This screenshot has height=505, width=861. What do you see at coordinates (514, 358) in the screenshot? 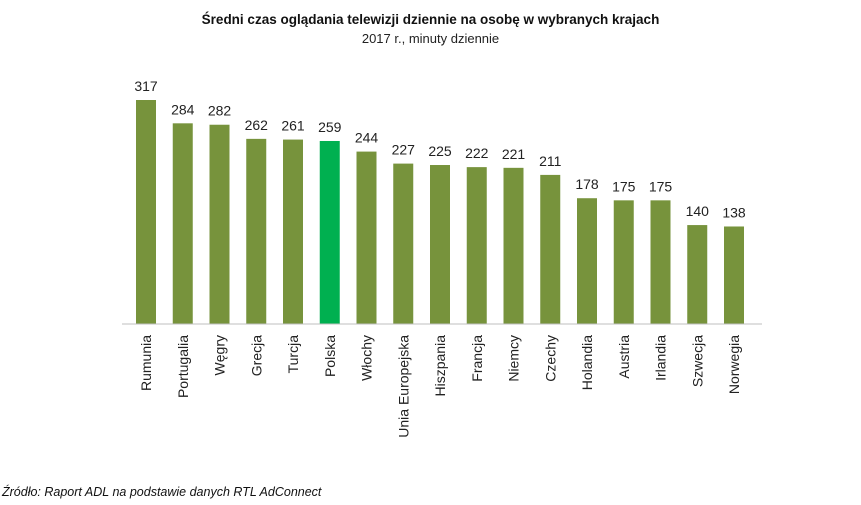
I see `tick-label: Niemcy` at bounding box center [514, 358].